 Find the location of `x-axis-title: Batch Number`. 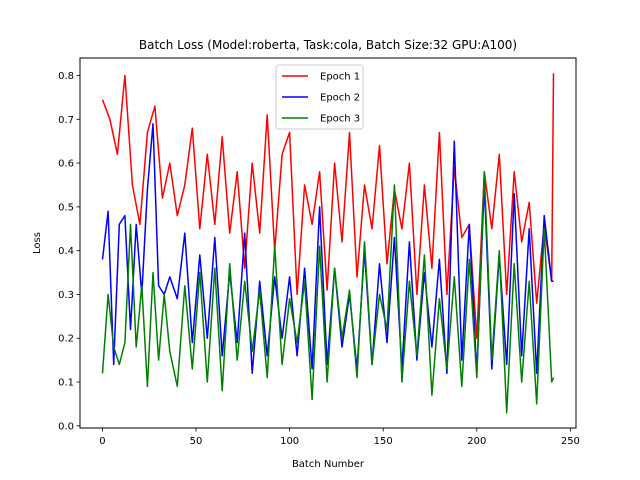

x-axis-title: Batch Number is located at coordinates (328, 464).